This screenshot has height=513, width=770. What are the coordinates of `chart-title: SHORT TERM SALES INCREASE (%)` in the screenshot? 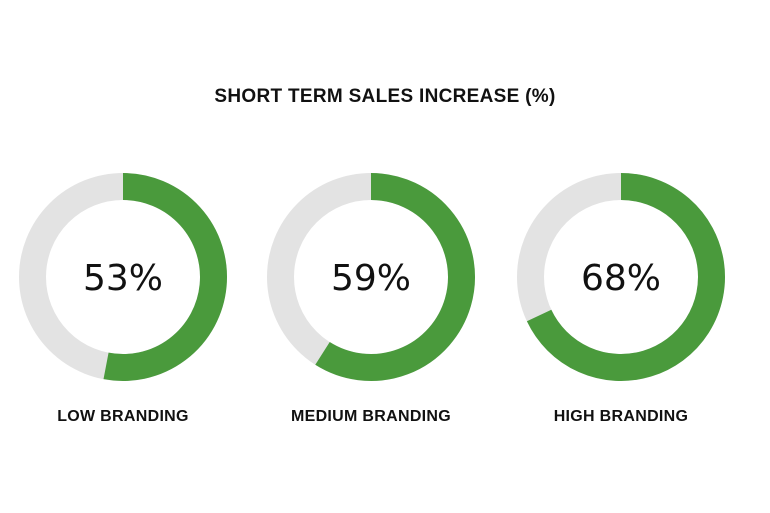 It's located at (385, 96).